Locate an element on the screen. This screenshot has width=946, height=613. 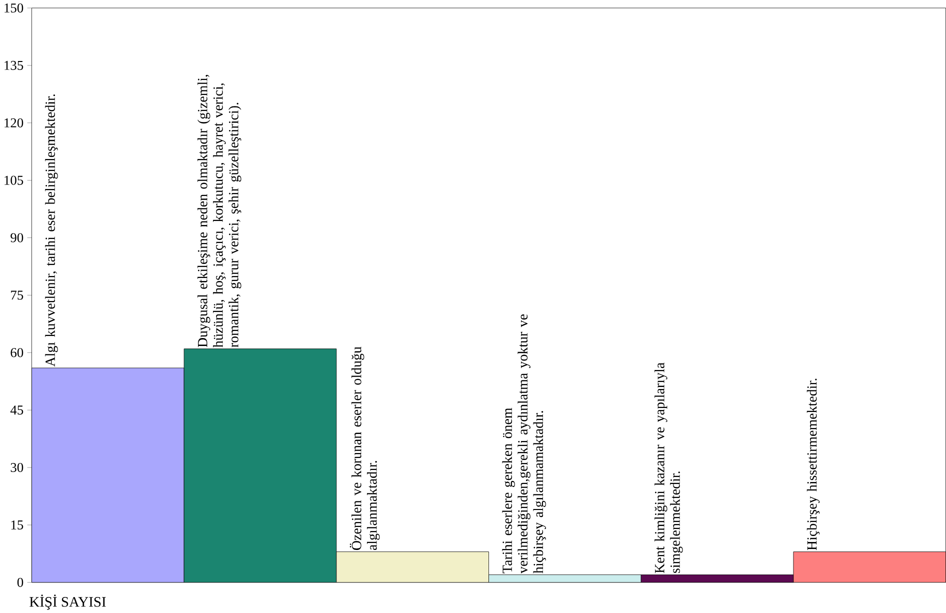
y-tick-label: 0 is located at coordinates (20, 582).